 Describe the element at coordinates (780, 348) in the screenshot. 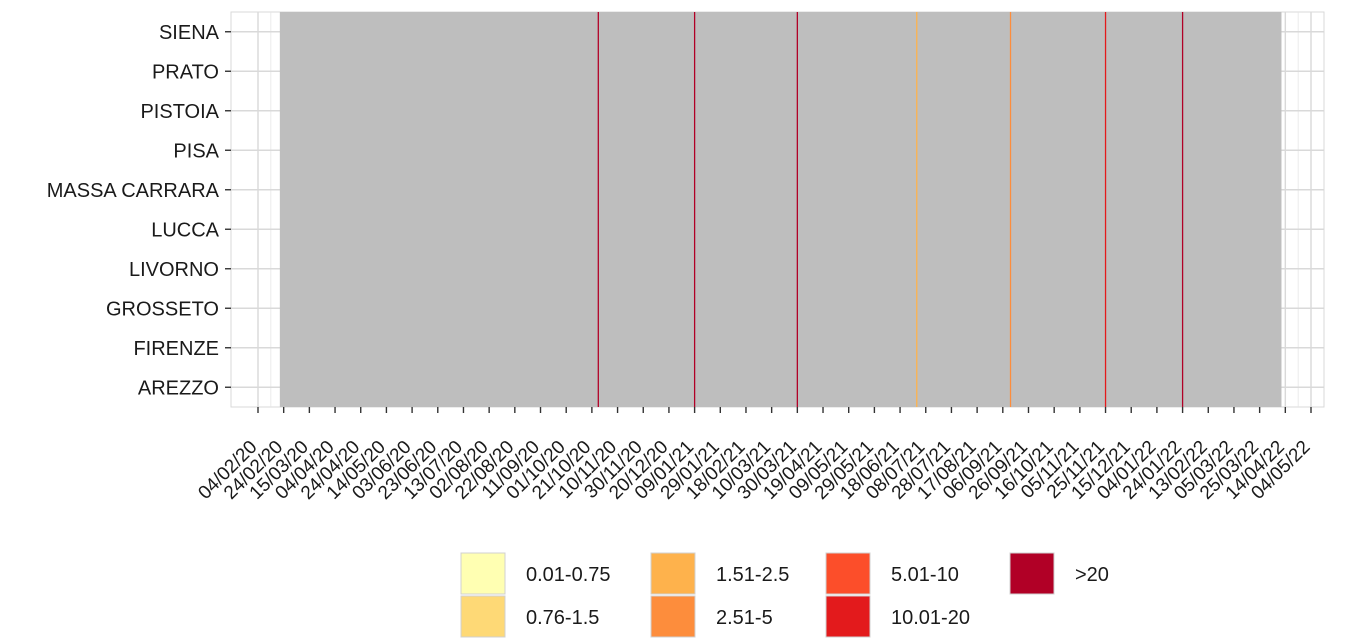

I see `heat-row-firenze` at that location.